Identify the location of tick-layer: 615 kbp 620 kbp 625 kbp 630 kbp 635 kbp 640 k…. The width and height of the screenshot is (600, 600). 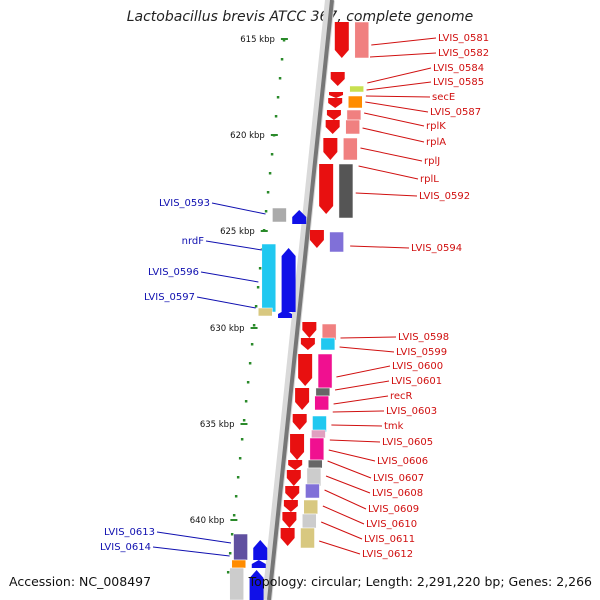
(239, 304).